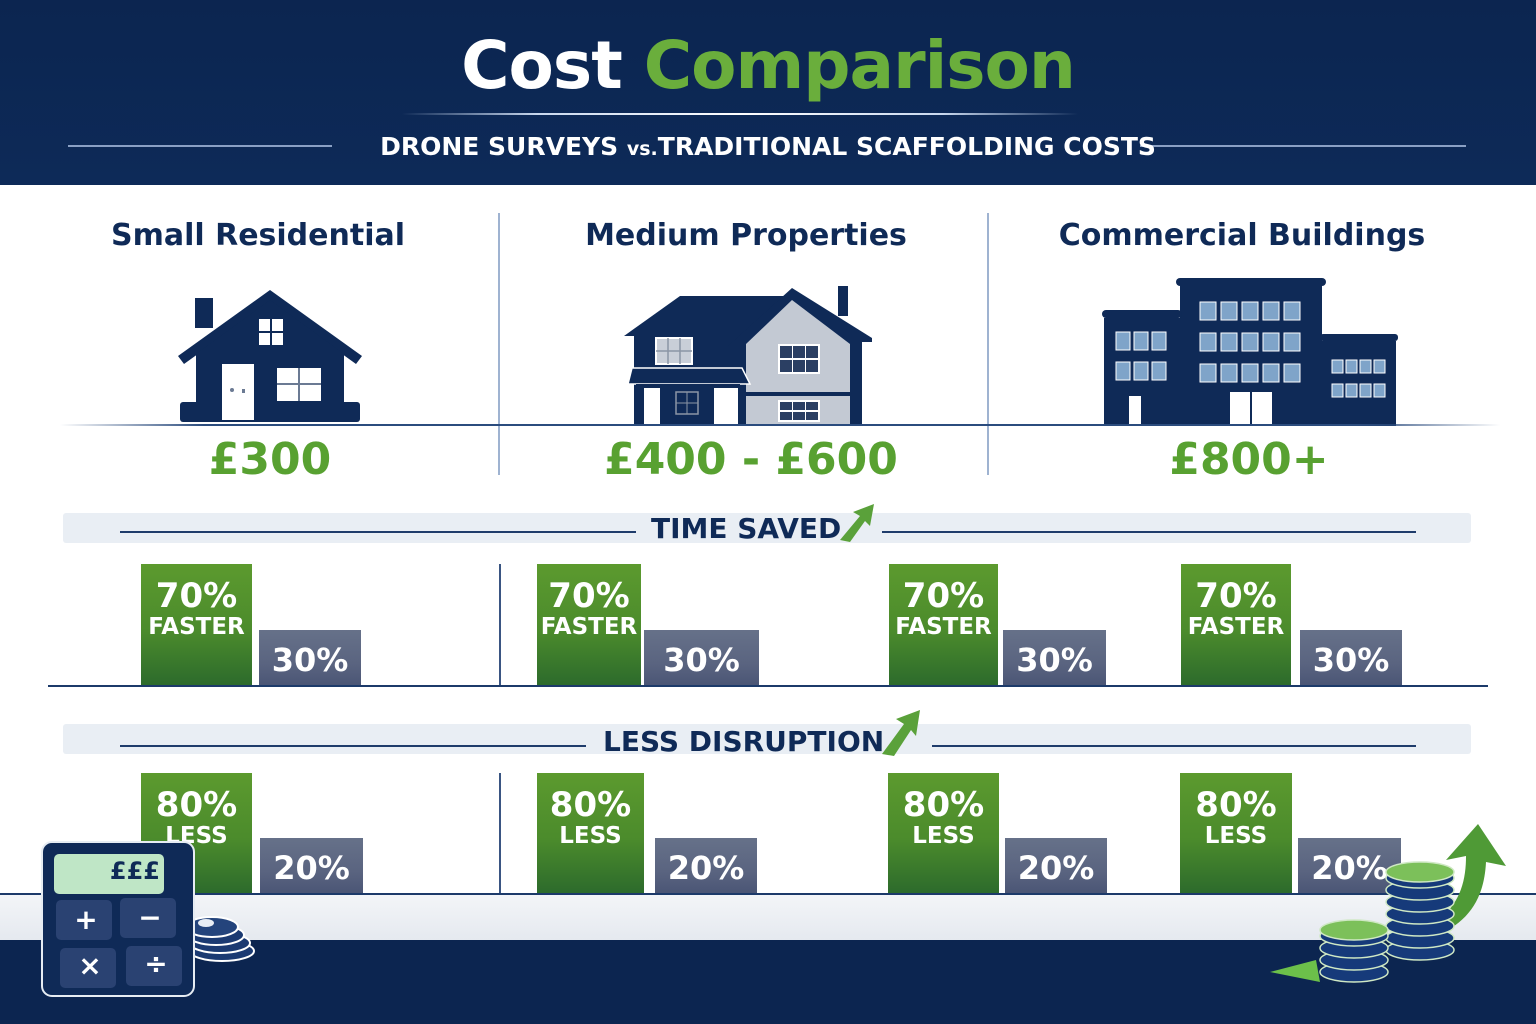 The height and width of the screenshot is (1024, 1536). Describe the element at coordinates (200, 146) in the screenshot. I see `subtitle-rule-left` at that location.